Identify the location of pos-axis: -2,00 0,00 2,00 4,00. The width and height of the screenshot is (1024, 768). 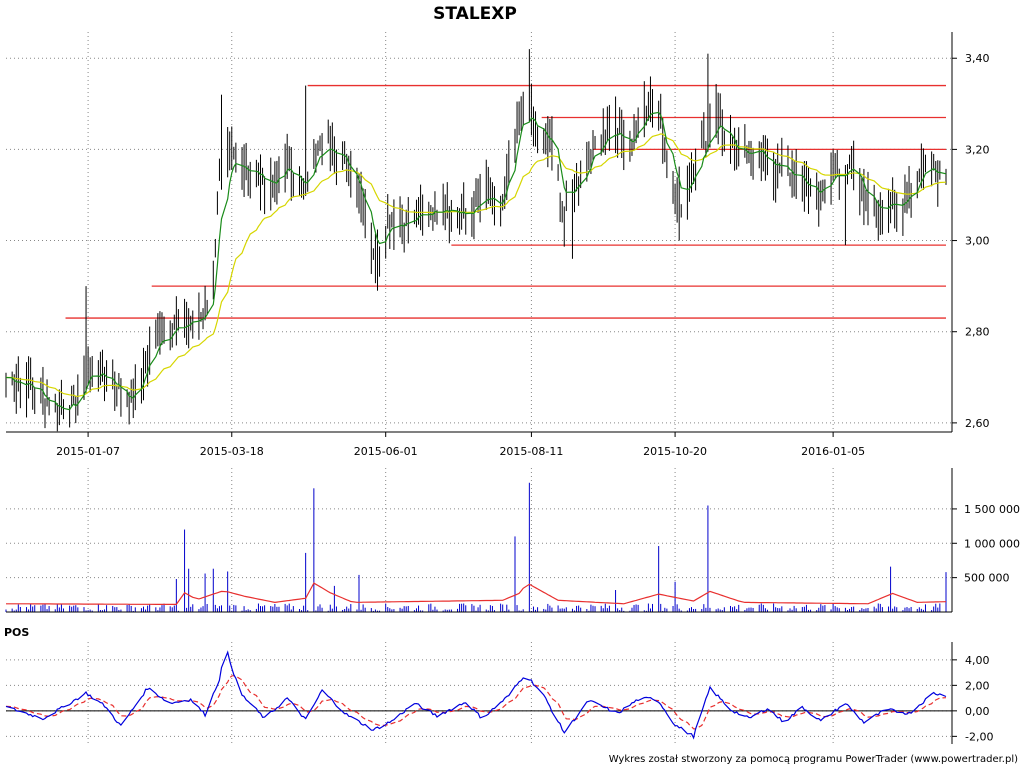
(972, 693).